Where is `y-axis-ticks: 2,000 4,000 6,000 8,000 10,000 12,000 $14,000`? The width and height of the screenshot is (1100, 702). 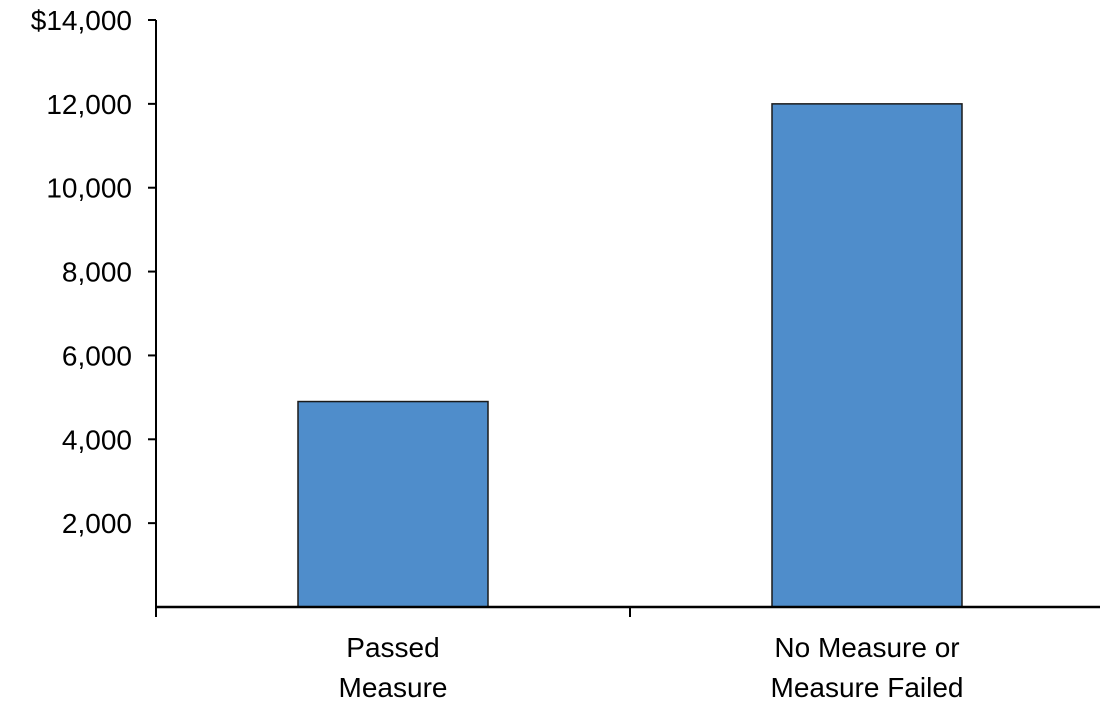
y-axis-ticks: 2,000 4,000 6,000 8,000 10,000 12,000 $14,000 is located at coordinates (93, 272).